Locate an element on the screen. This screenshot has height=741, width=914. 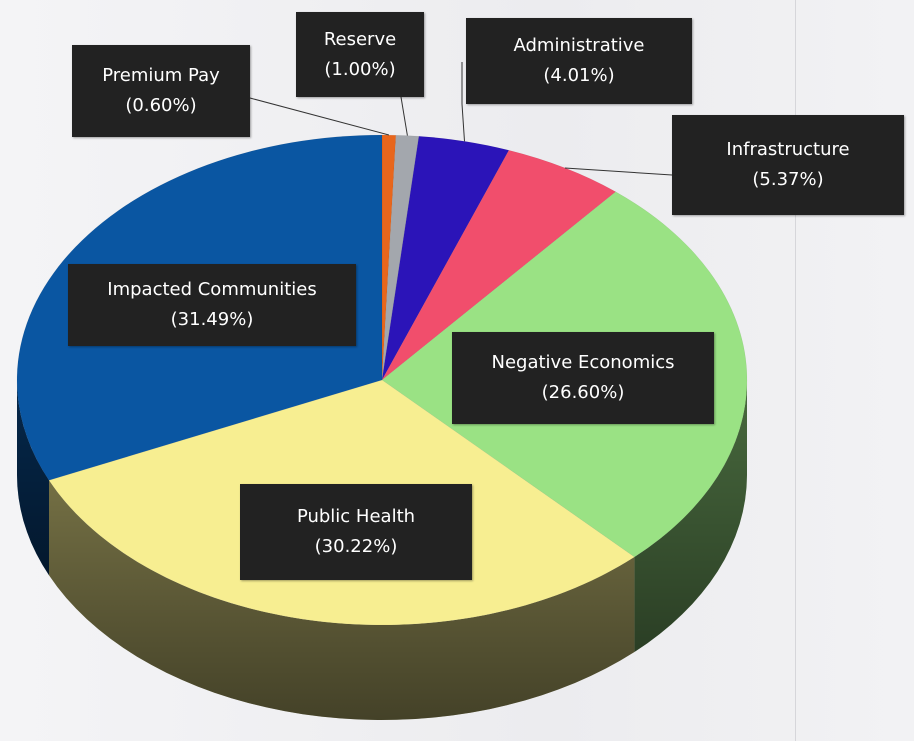
slice-name: Negative Economics is located at coordinates (583, 362).